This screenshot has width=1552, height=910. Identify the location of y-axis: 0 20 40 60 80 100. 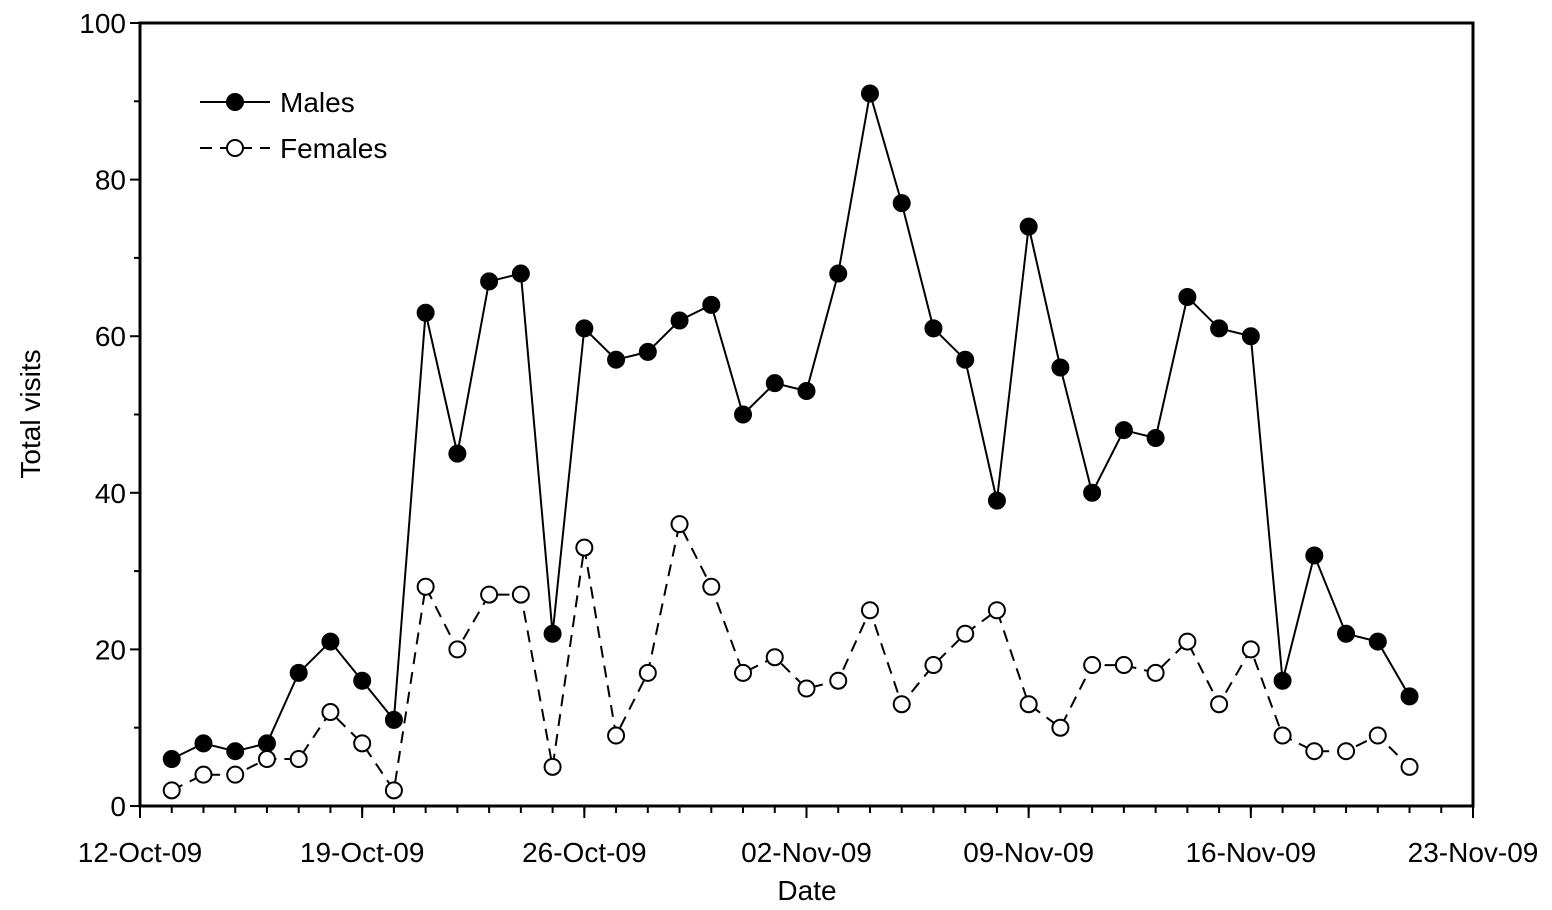
(109, 415).